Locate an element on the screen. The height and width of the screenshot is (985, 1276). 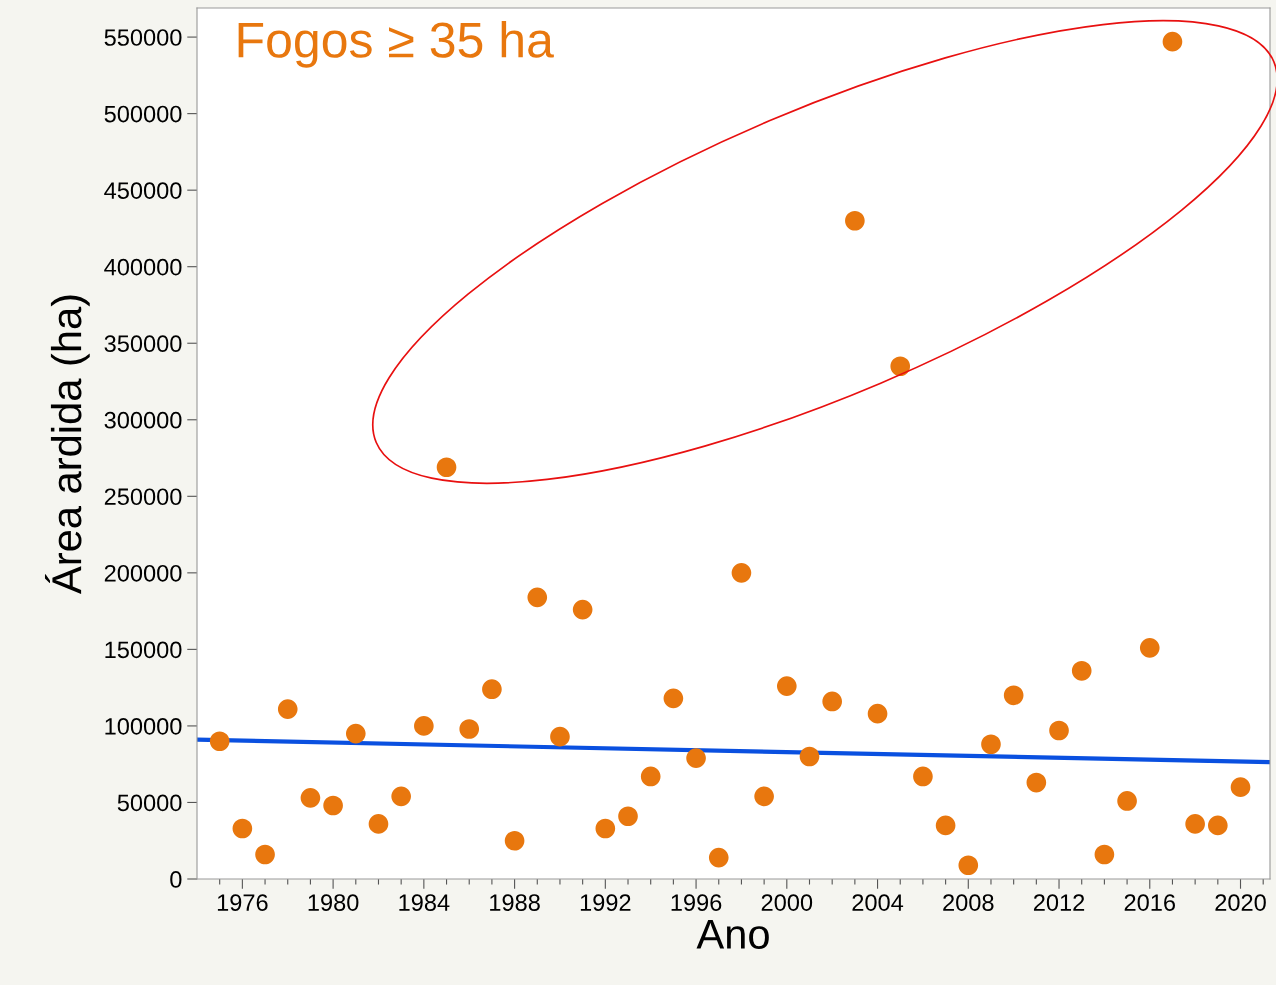
x-tick-label: 1988 is located at coordinates (515, 902).